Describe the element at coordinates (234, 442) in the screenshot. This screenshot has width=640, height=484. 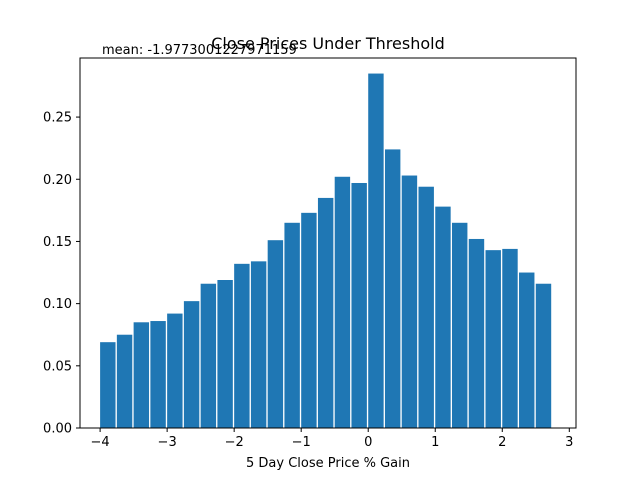
I see `x-tick-label: −2` at that location.